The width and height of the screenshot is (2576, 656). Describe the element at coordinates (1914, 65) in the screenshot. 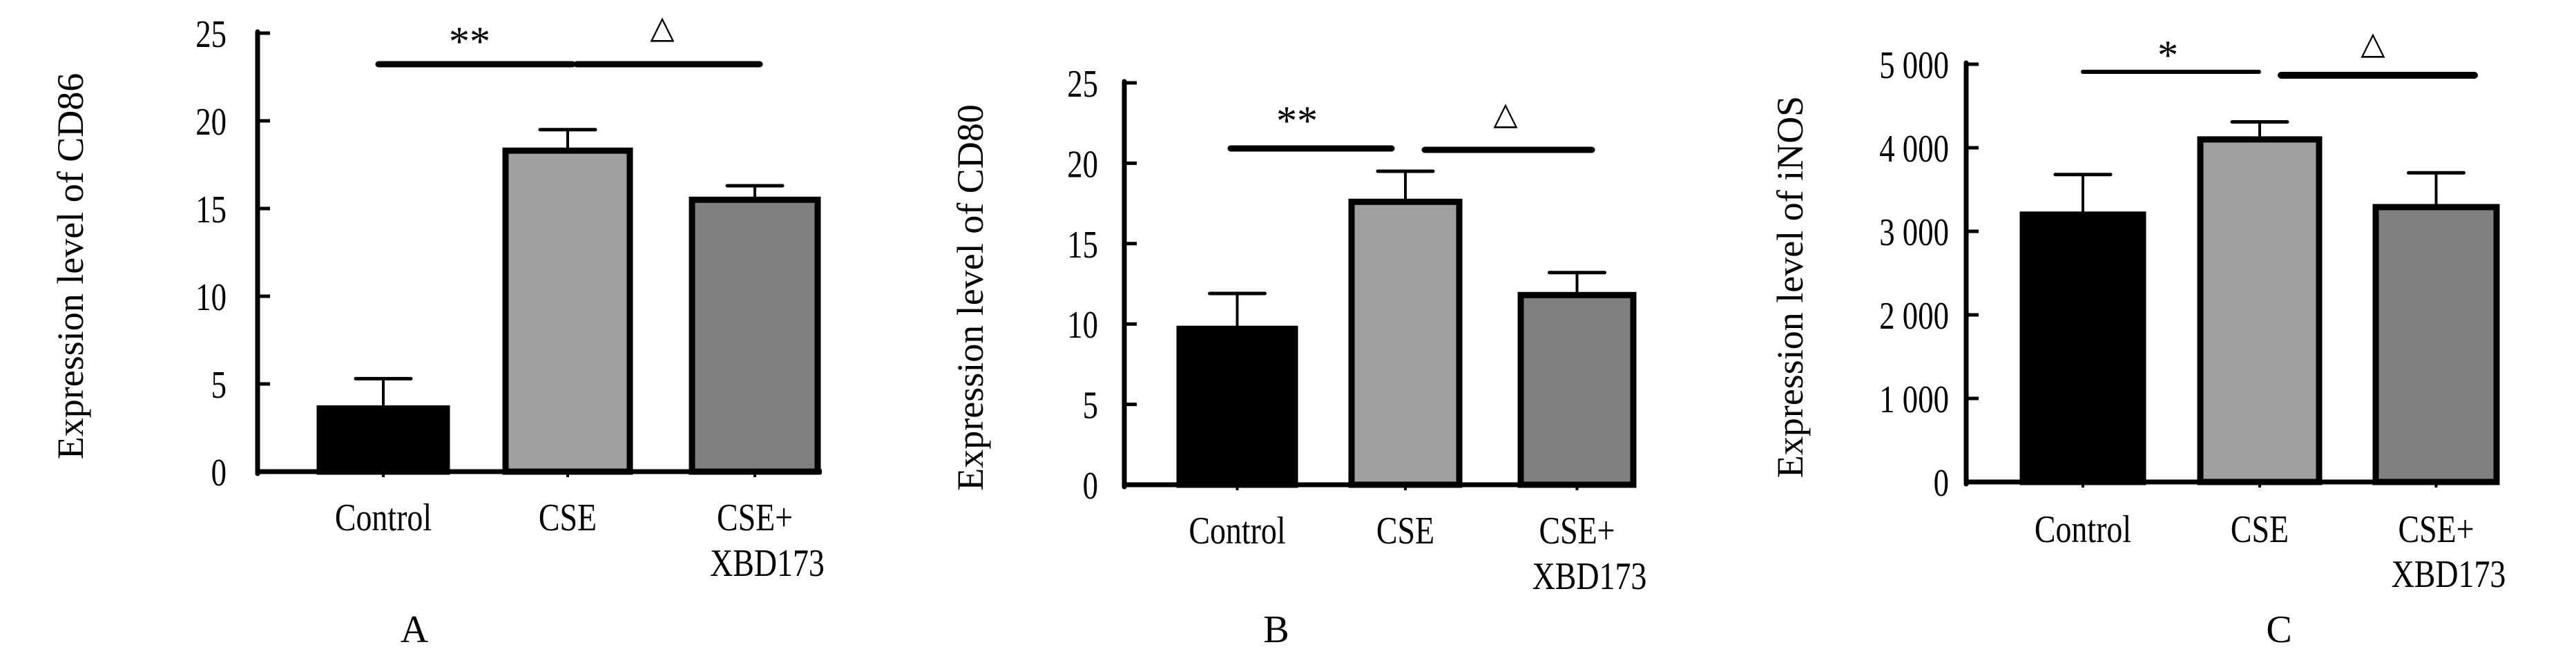

I see `y-tick-label: 5 000` at that location.